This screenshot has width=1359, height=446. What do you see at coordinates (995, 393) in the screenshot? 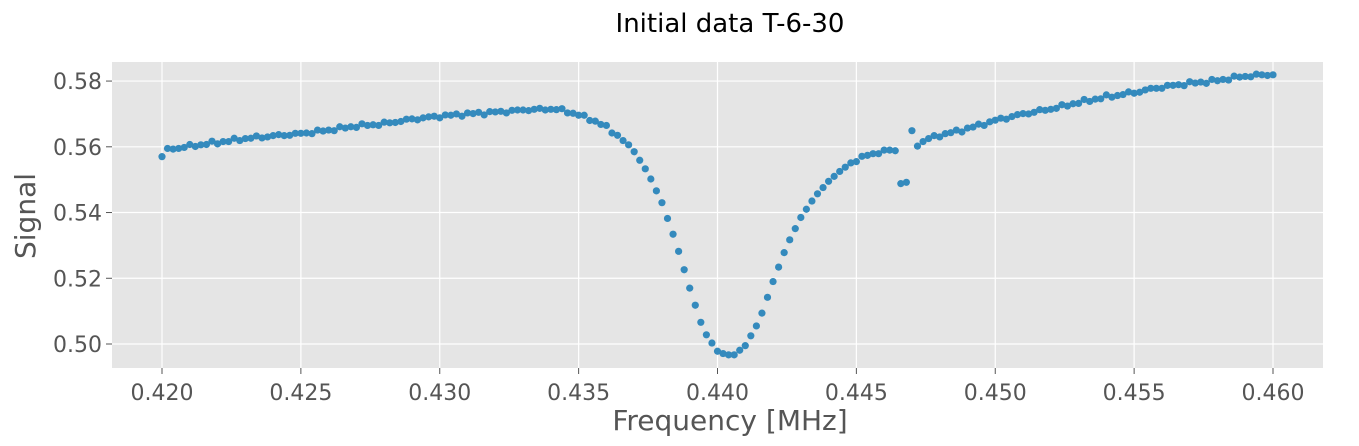
I see `x-tick-label: 0.450` at bounding box center [995, 393].